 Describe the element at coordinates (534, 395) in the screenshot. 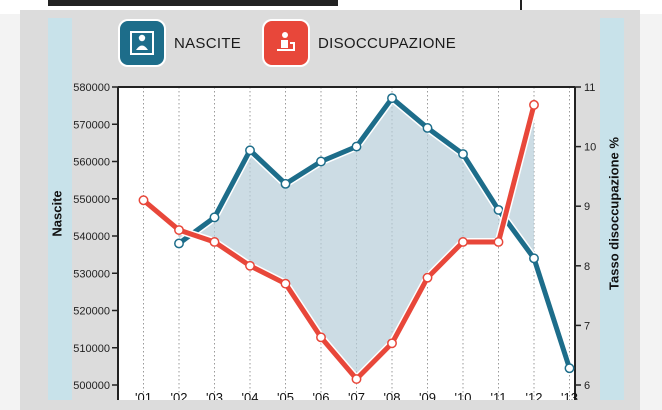

I see `x-tick-label: '12` at that location.